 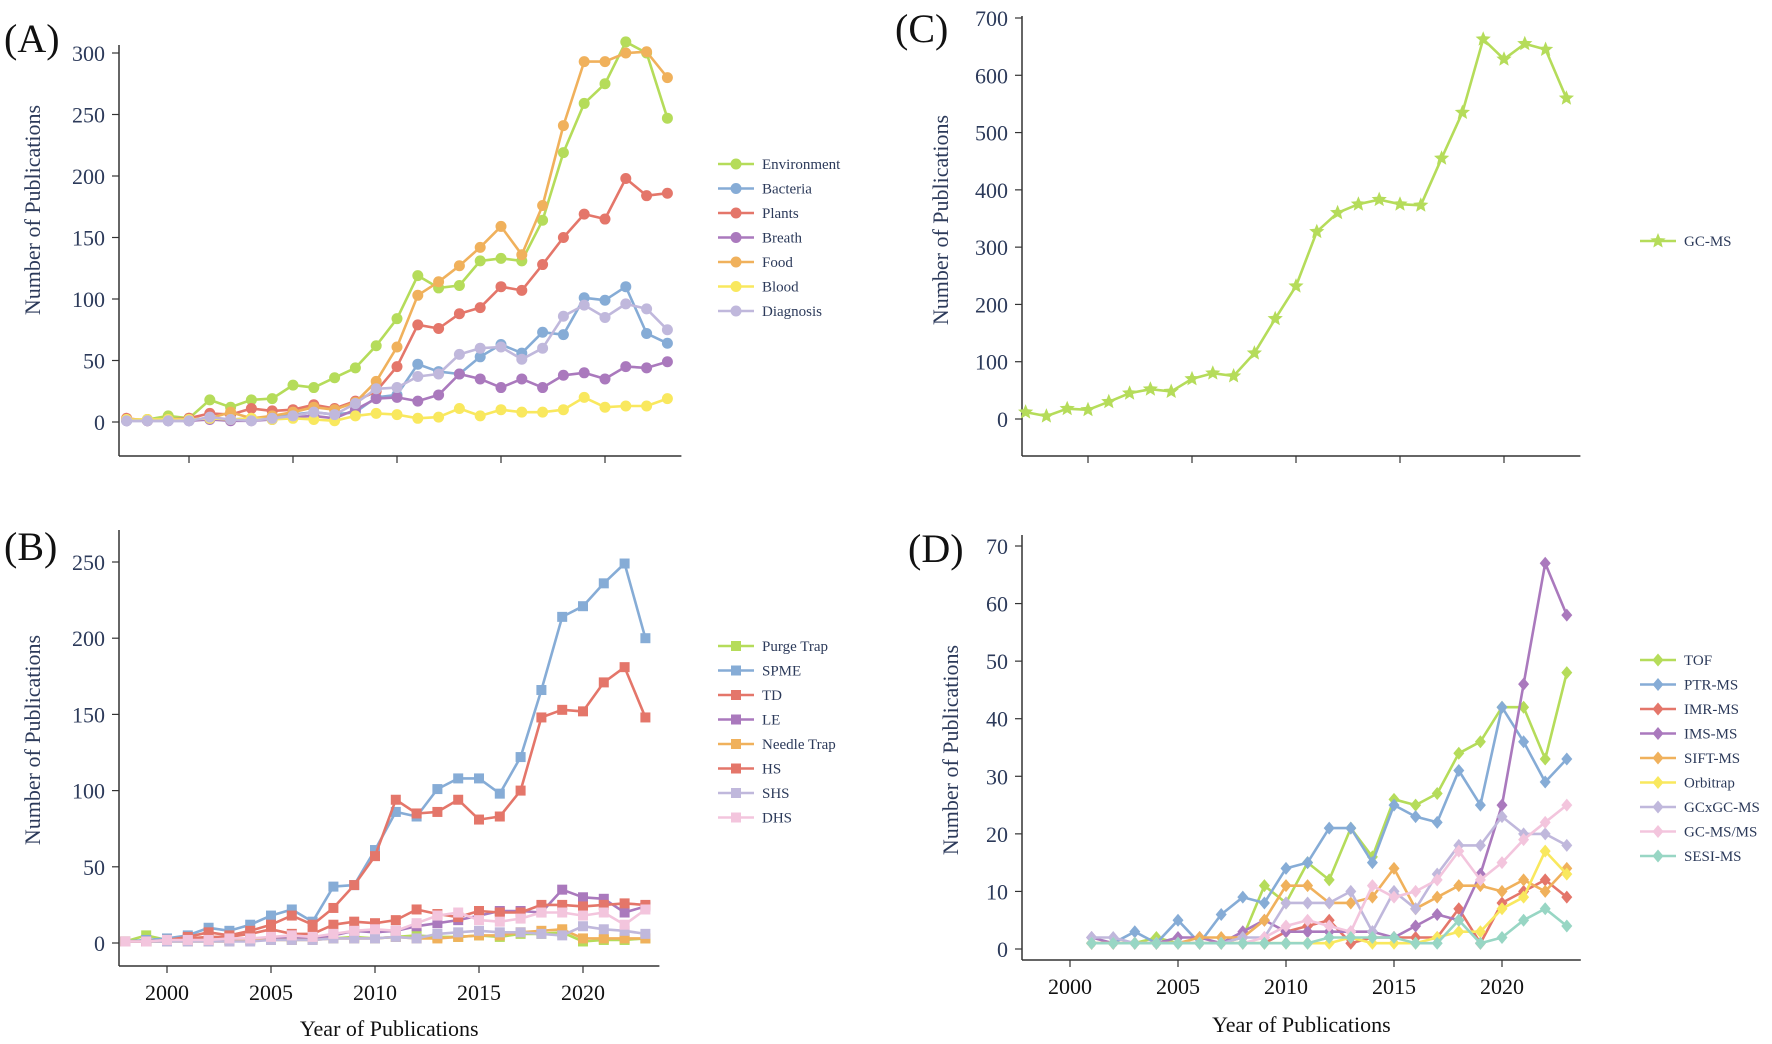 I want to click on legend-item: Plants, so click(x=758, y=214).